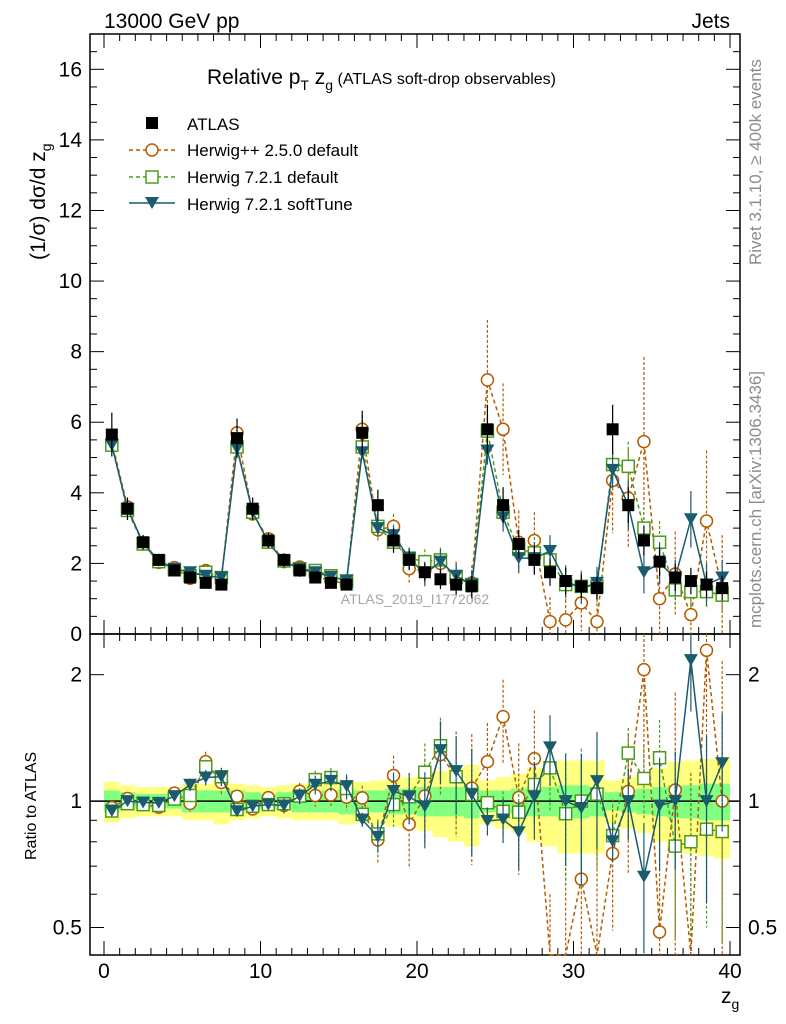 The width and height of the screenshot is (786, 1024). What do you see at coordinates (31, 806) in the screenshot?
I see `ratio-axis-title: Ratio to ATLAS` at bounding box center [31, 806].